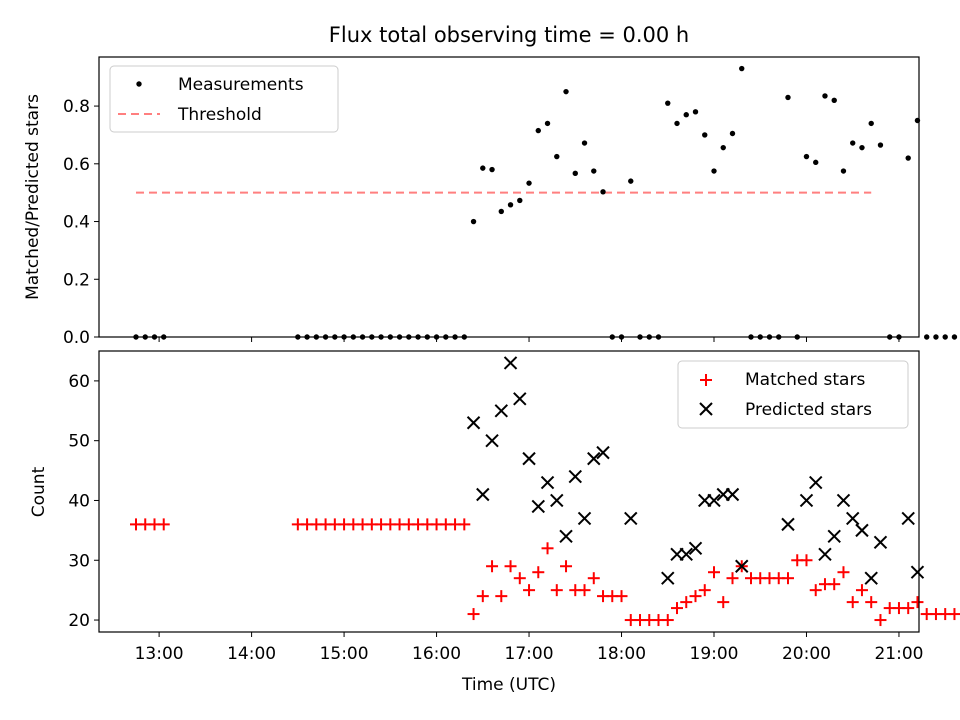 The height and width of the screenshot is (720, 960). Describe the element at coordinates (79, 382) in the screenshot. I see `bottom-y-tick-label: 60` at that location.